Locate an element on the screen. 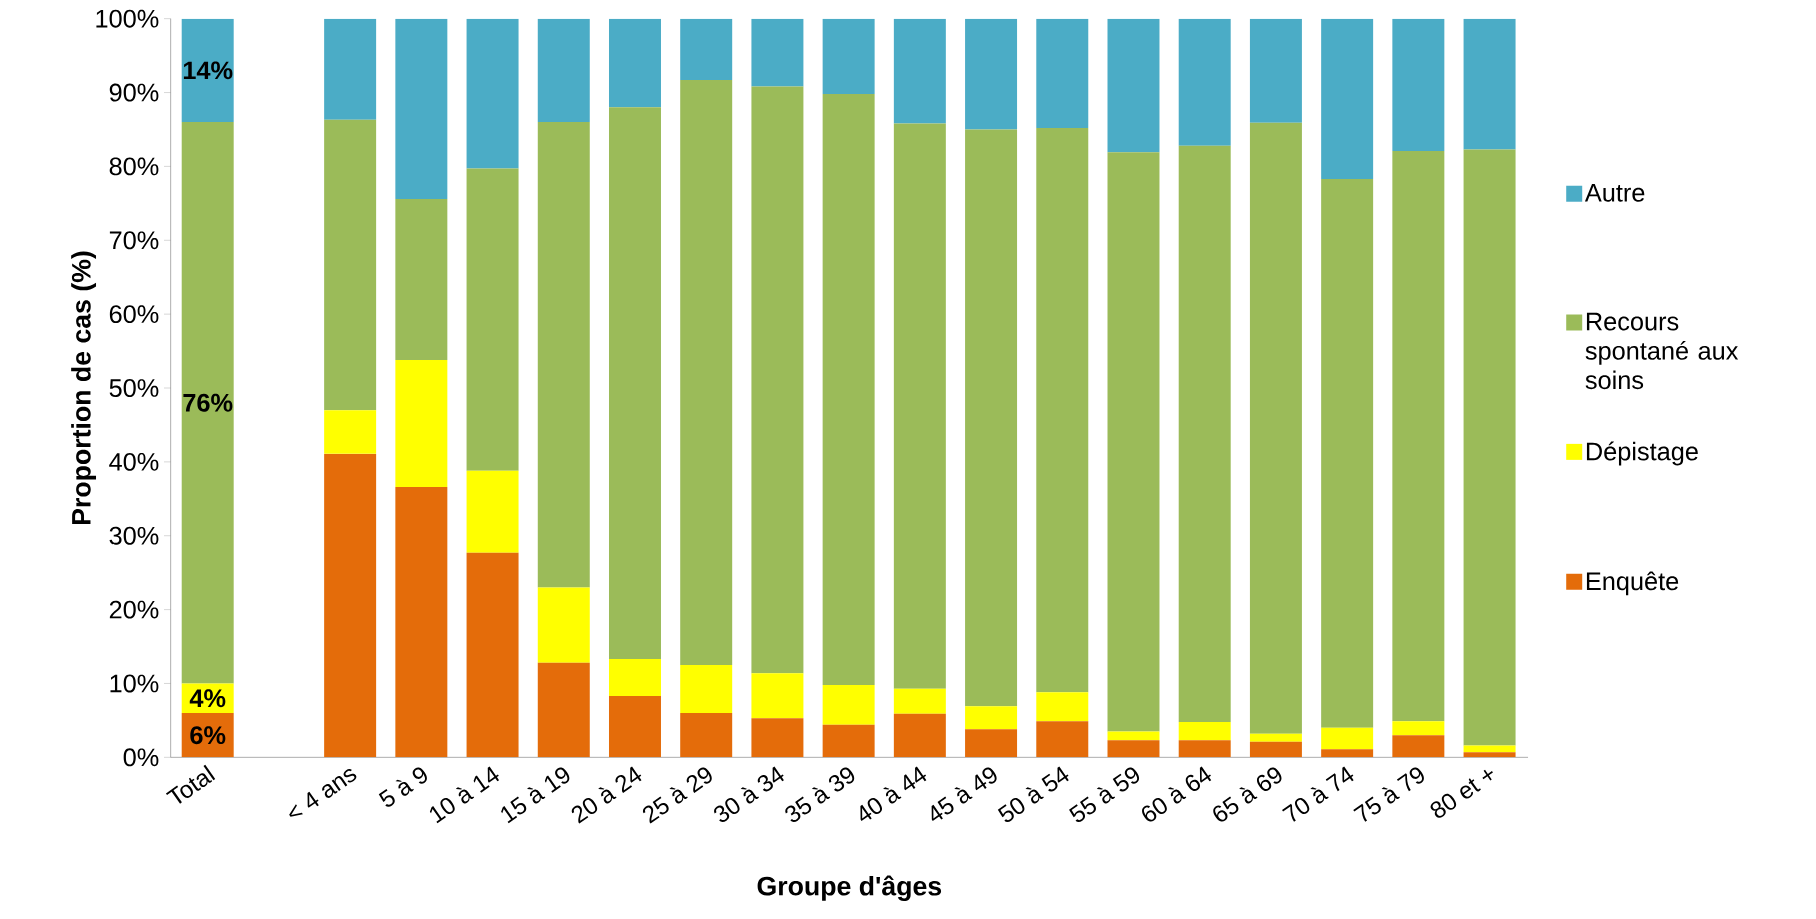  data-label: 76% is located at coordinates (208, 402).